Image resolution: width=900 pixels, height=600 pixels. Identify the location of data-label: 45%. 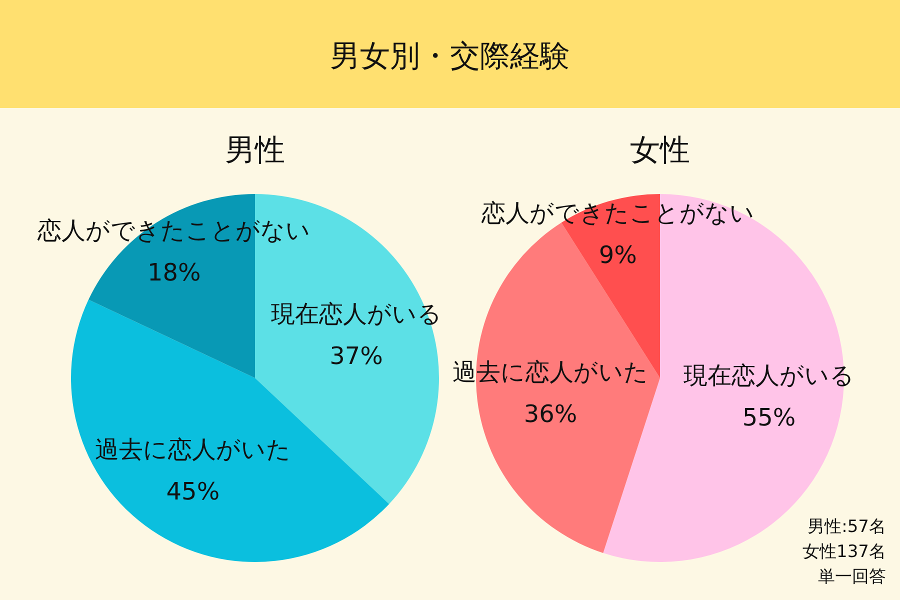
(193, 491).